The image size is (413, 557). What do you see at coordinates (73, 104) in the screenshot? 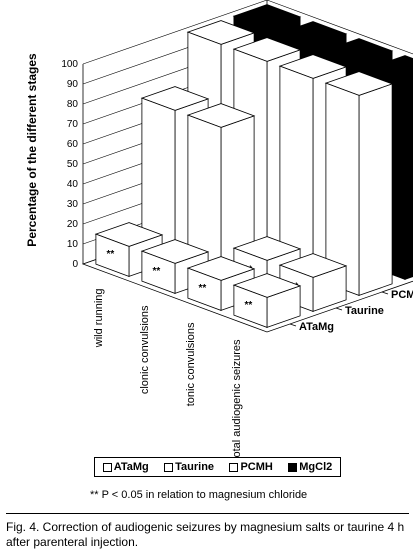
I see `y-tick-label: 80` at bounding box center [73, 104].